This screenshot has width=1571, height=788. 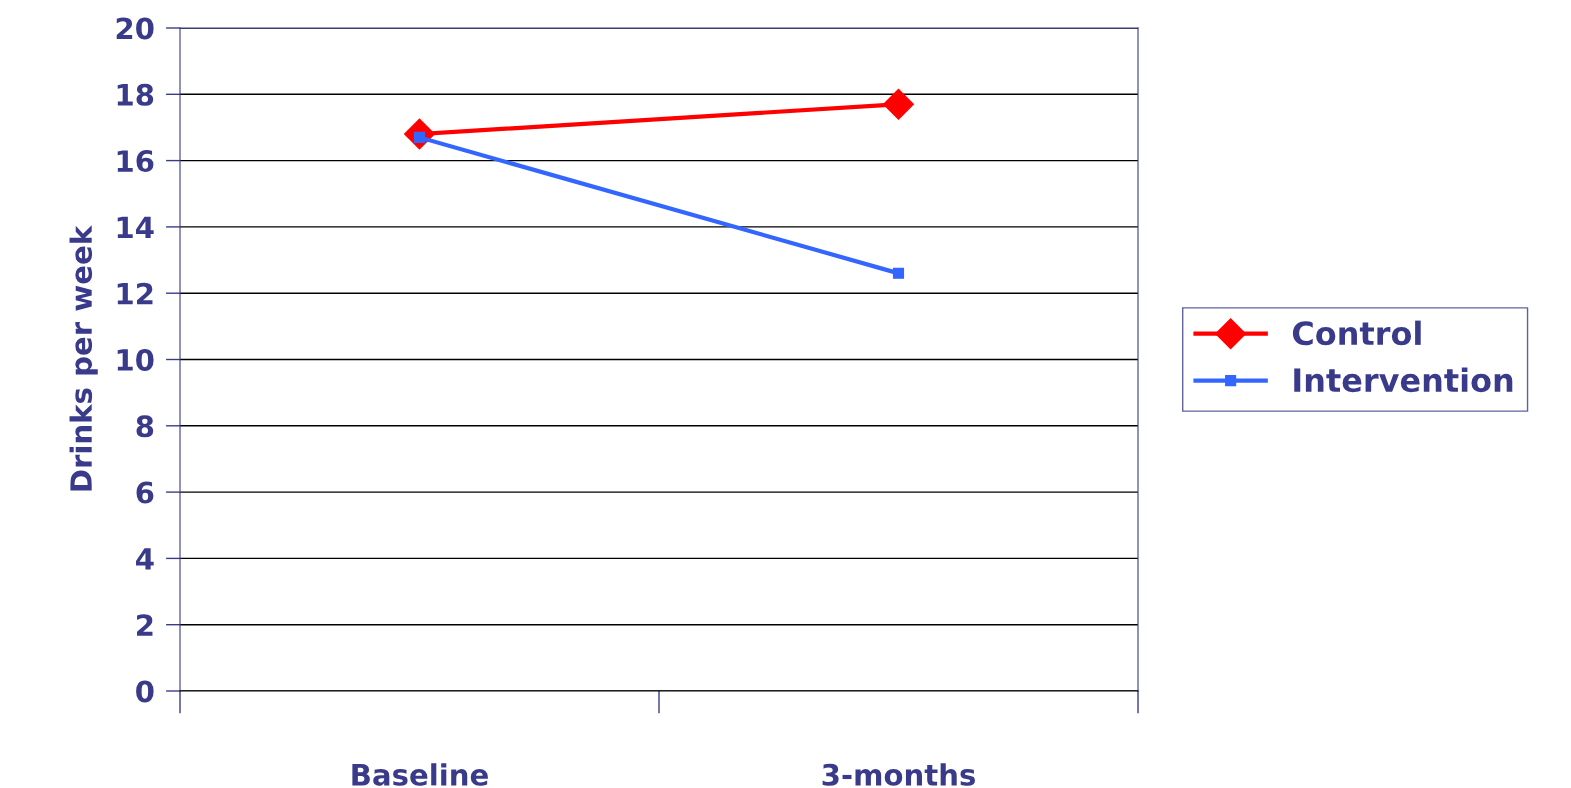 What do you see at coordinates (420, 774) in the screenshot?
I see `x-tick-label: Baseline` at bounding box center [420, 774].